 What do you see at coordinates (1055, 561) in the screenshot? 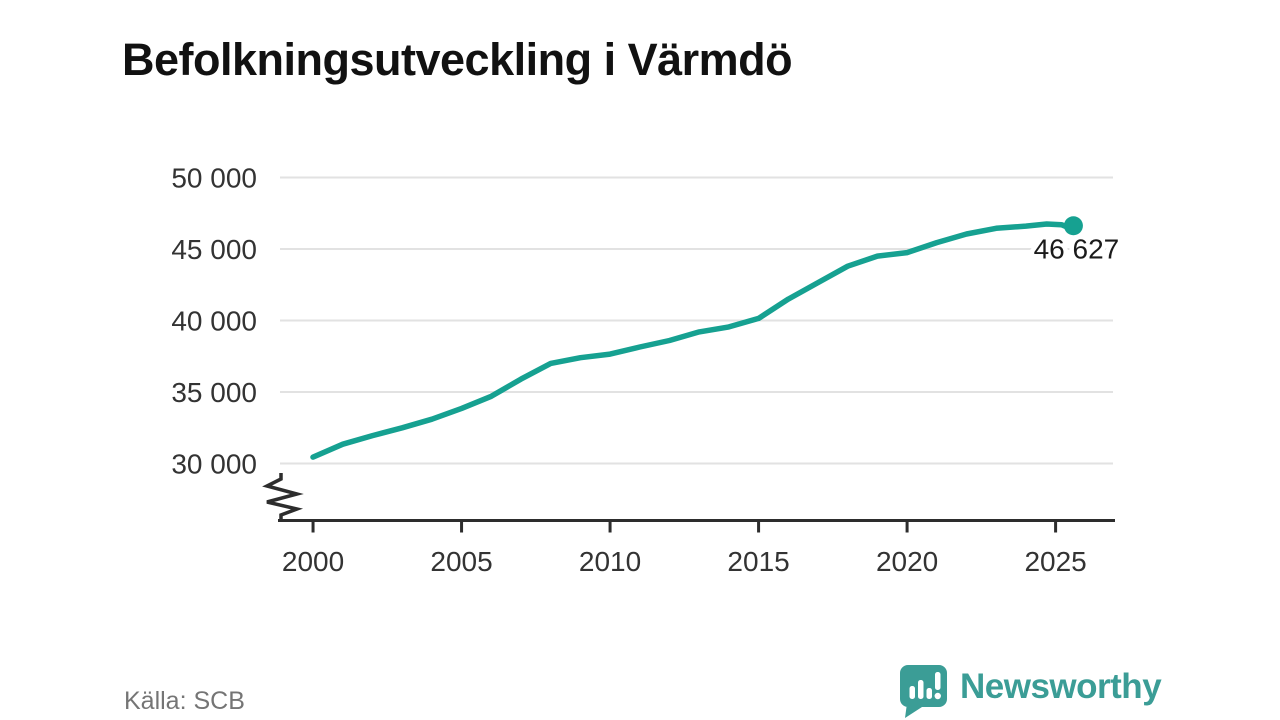
I see `x-axis-tick-label: 2025` at bounding box center [1055, 561].